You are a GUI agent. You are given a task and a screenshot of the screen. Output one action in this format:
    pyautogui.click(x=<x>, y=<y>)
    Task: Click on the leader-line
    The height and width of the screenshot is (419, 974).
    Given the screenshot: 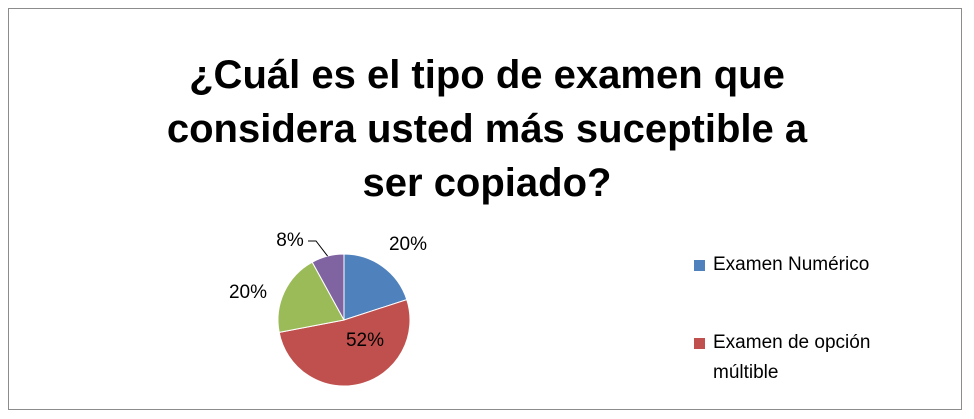 What is the action you would take?
    pyautogui.click(x=318, y=248)
    